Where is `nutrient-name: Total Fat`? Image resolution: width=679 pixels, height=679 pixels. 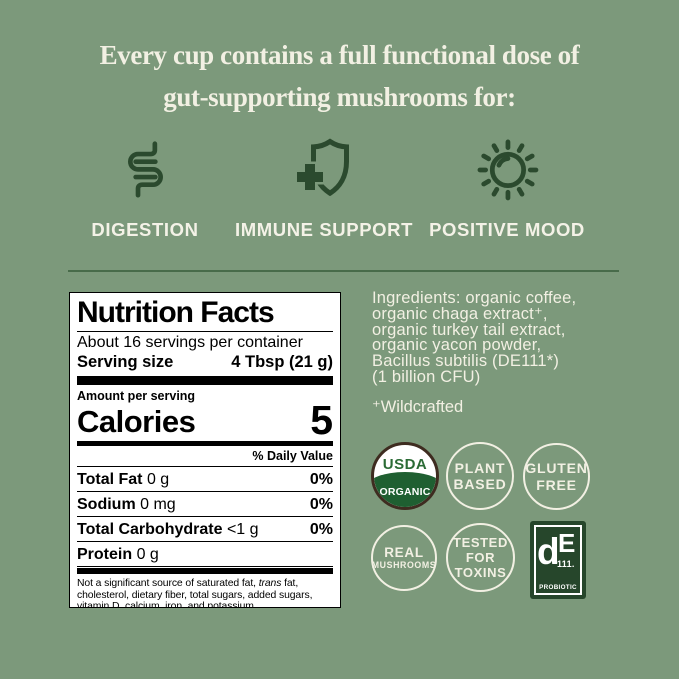
nutrient-name: Total Fat is located at coordinates (110, 479).